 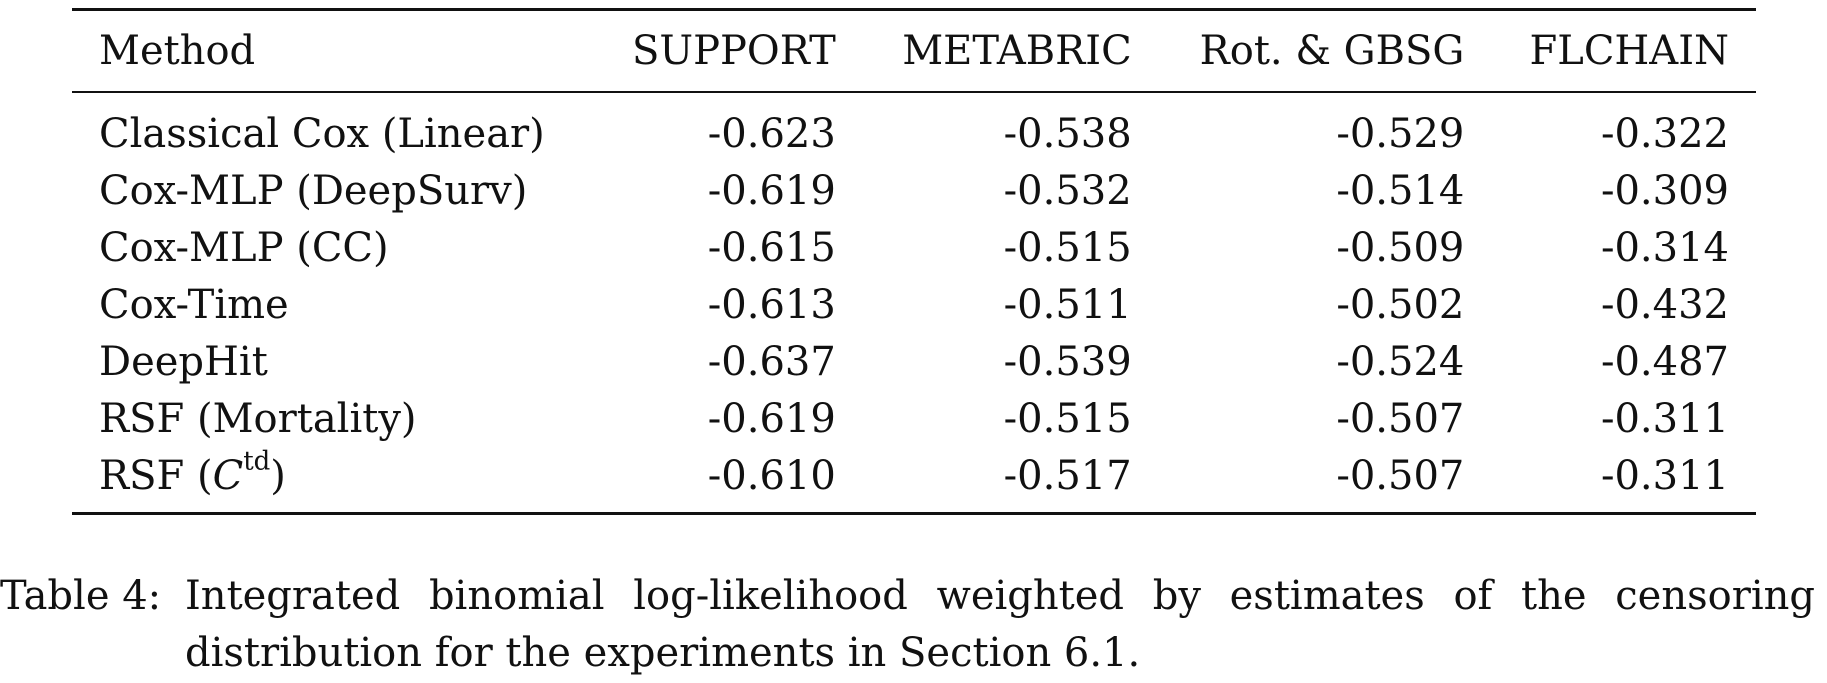 I want to click on value-cell: -0.487, so click(x=1664, y=361).